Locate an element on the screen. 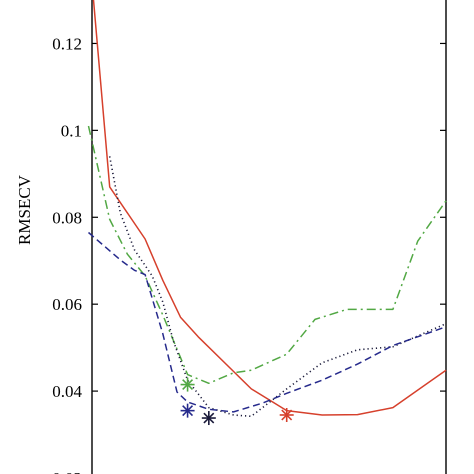  y-tick-label: 0.1 is located at coordinates (71, 130).